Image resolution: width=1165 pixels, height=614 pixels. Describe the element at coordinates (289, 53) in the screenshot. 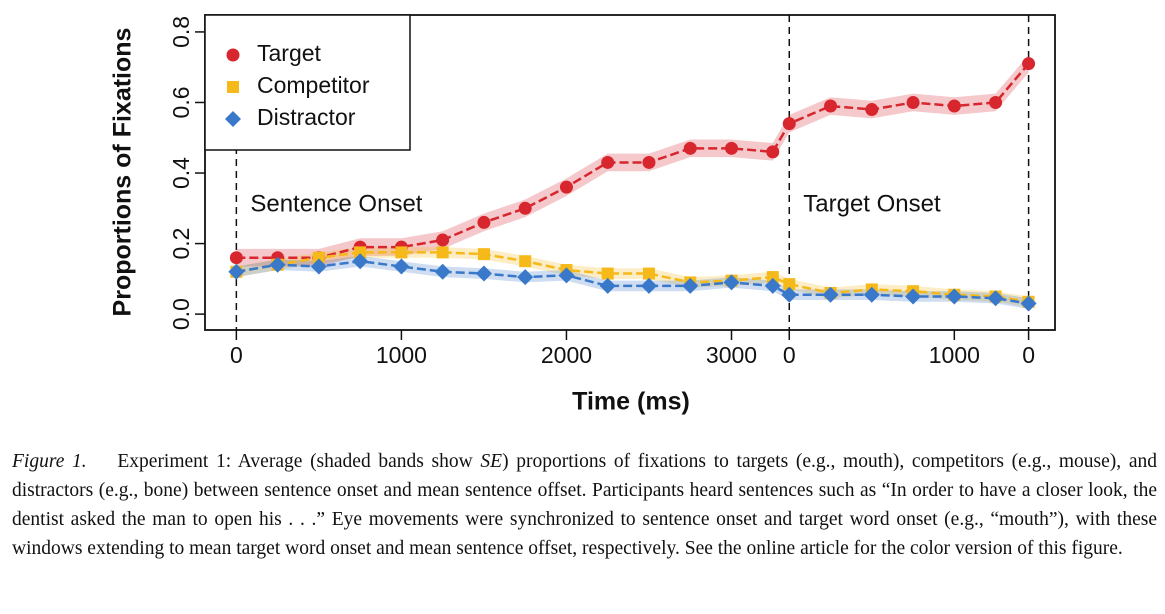

I see `legend-label: Target` at that location.